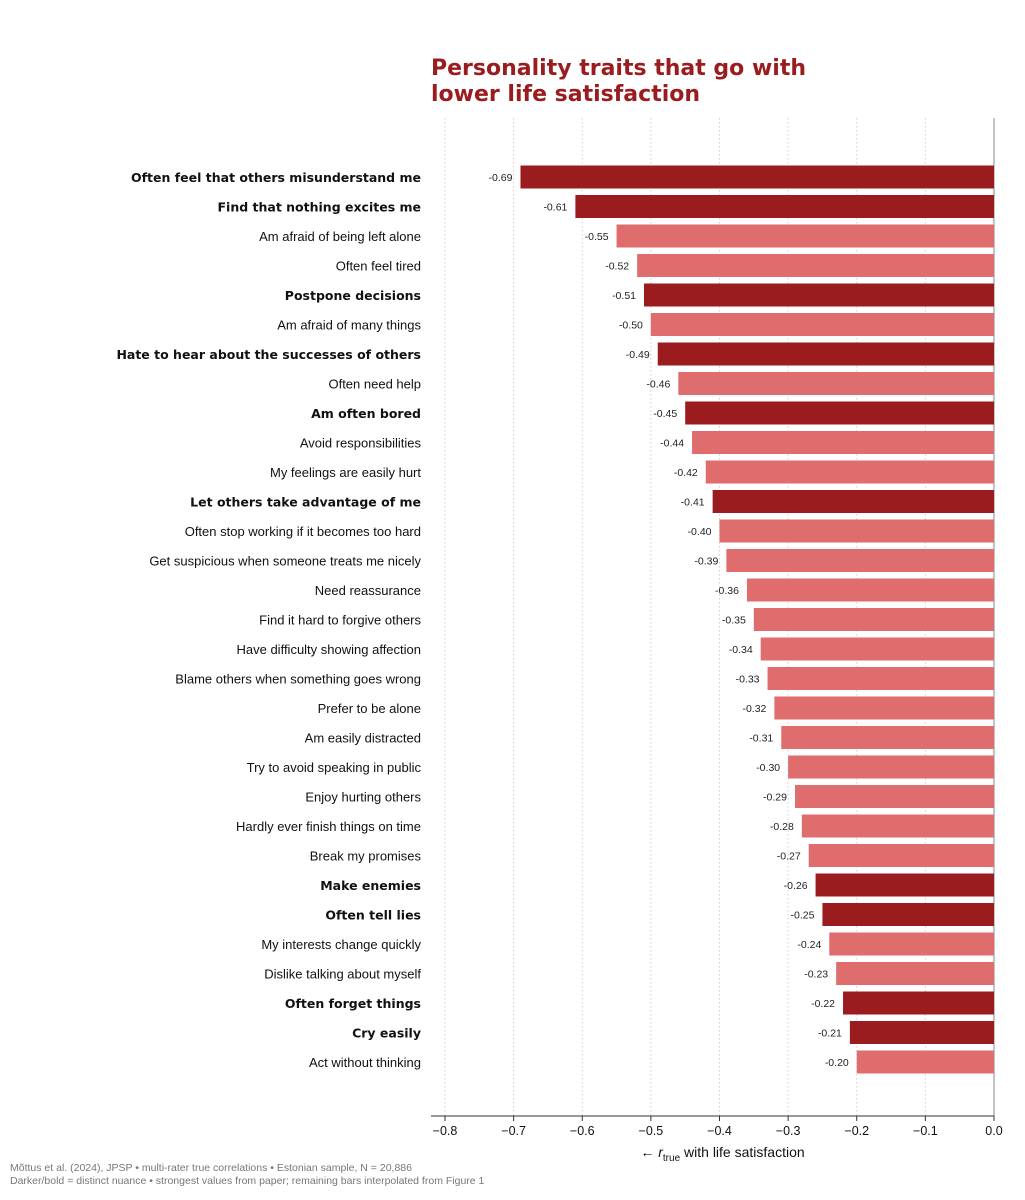 The height and width of the screenshot is (1200, 1025). I want to click on value-label: -0.21, so click(830, 1034).